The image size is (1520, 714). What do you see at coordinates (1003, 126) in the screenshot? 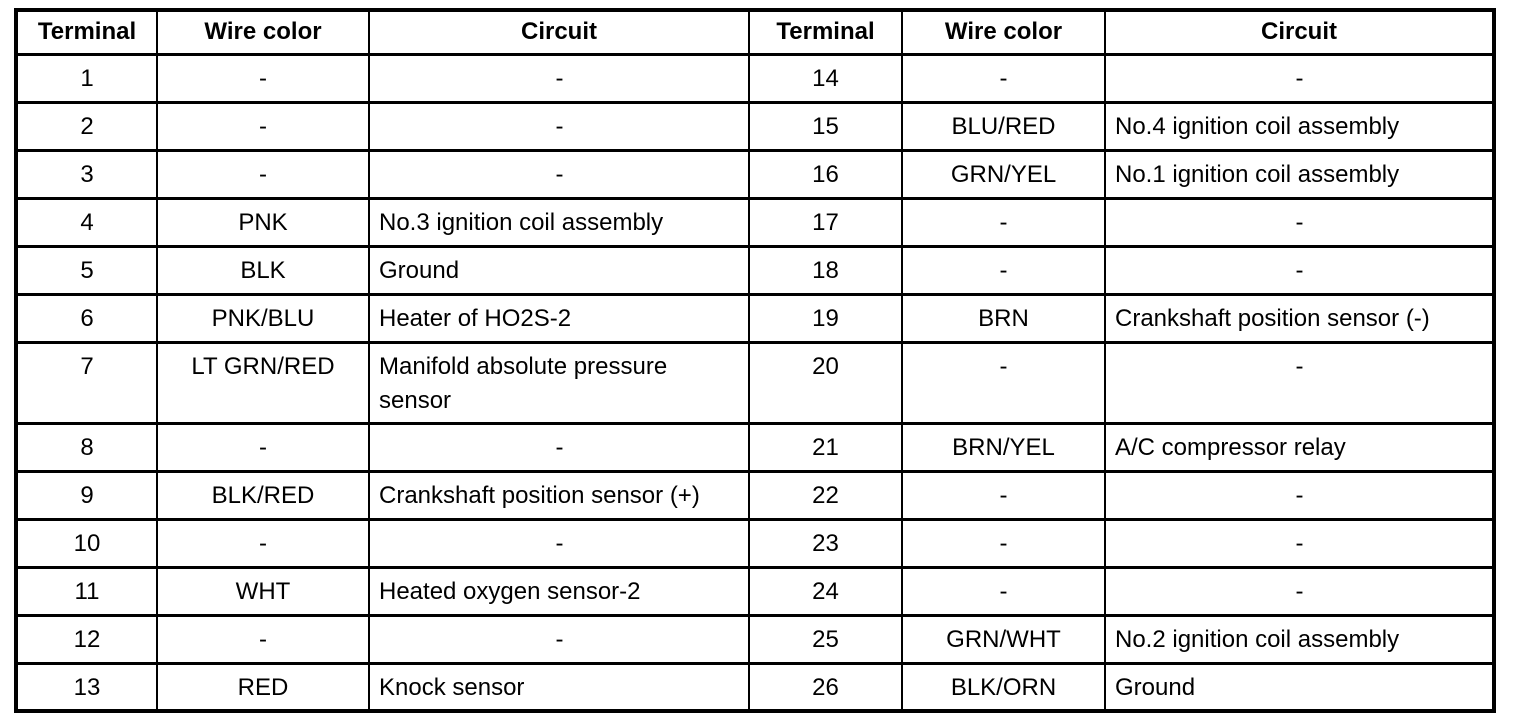
I see `wire-color-cell: BLU/RED` at bounding box center [1003, 126].